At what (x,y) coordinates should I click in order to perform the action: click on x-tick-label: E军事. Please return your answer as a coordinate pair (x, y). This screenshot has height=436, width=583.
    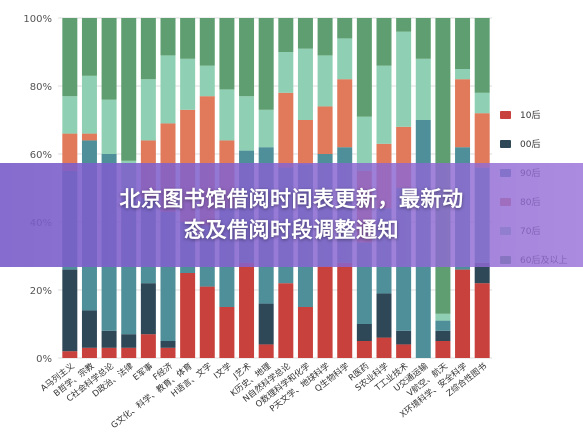
    Looking at the image, I should click on (143, 371).